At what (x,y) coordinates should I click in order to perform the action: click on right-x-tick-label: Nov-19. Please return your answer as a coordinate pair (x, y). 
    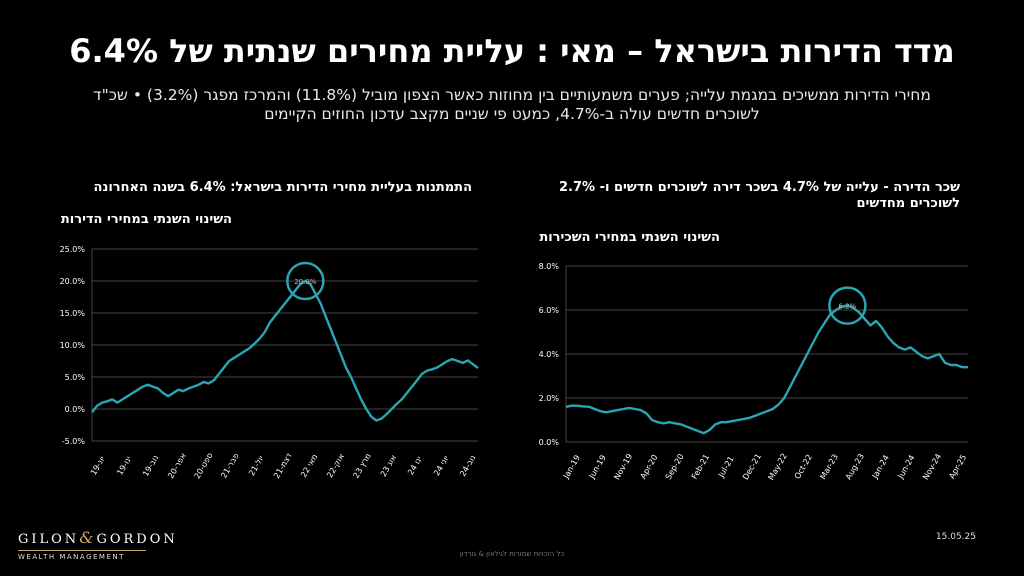
    Looking at the image, I should click on (623, 466).